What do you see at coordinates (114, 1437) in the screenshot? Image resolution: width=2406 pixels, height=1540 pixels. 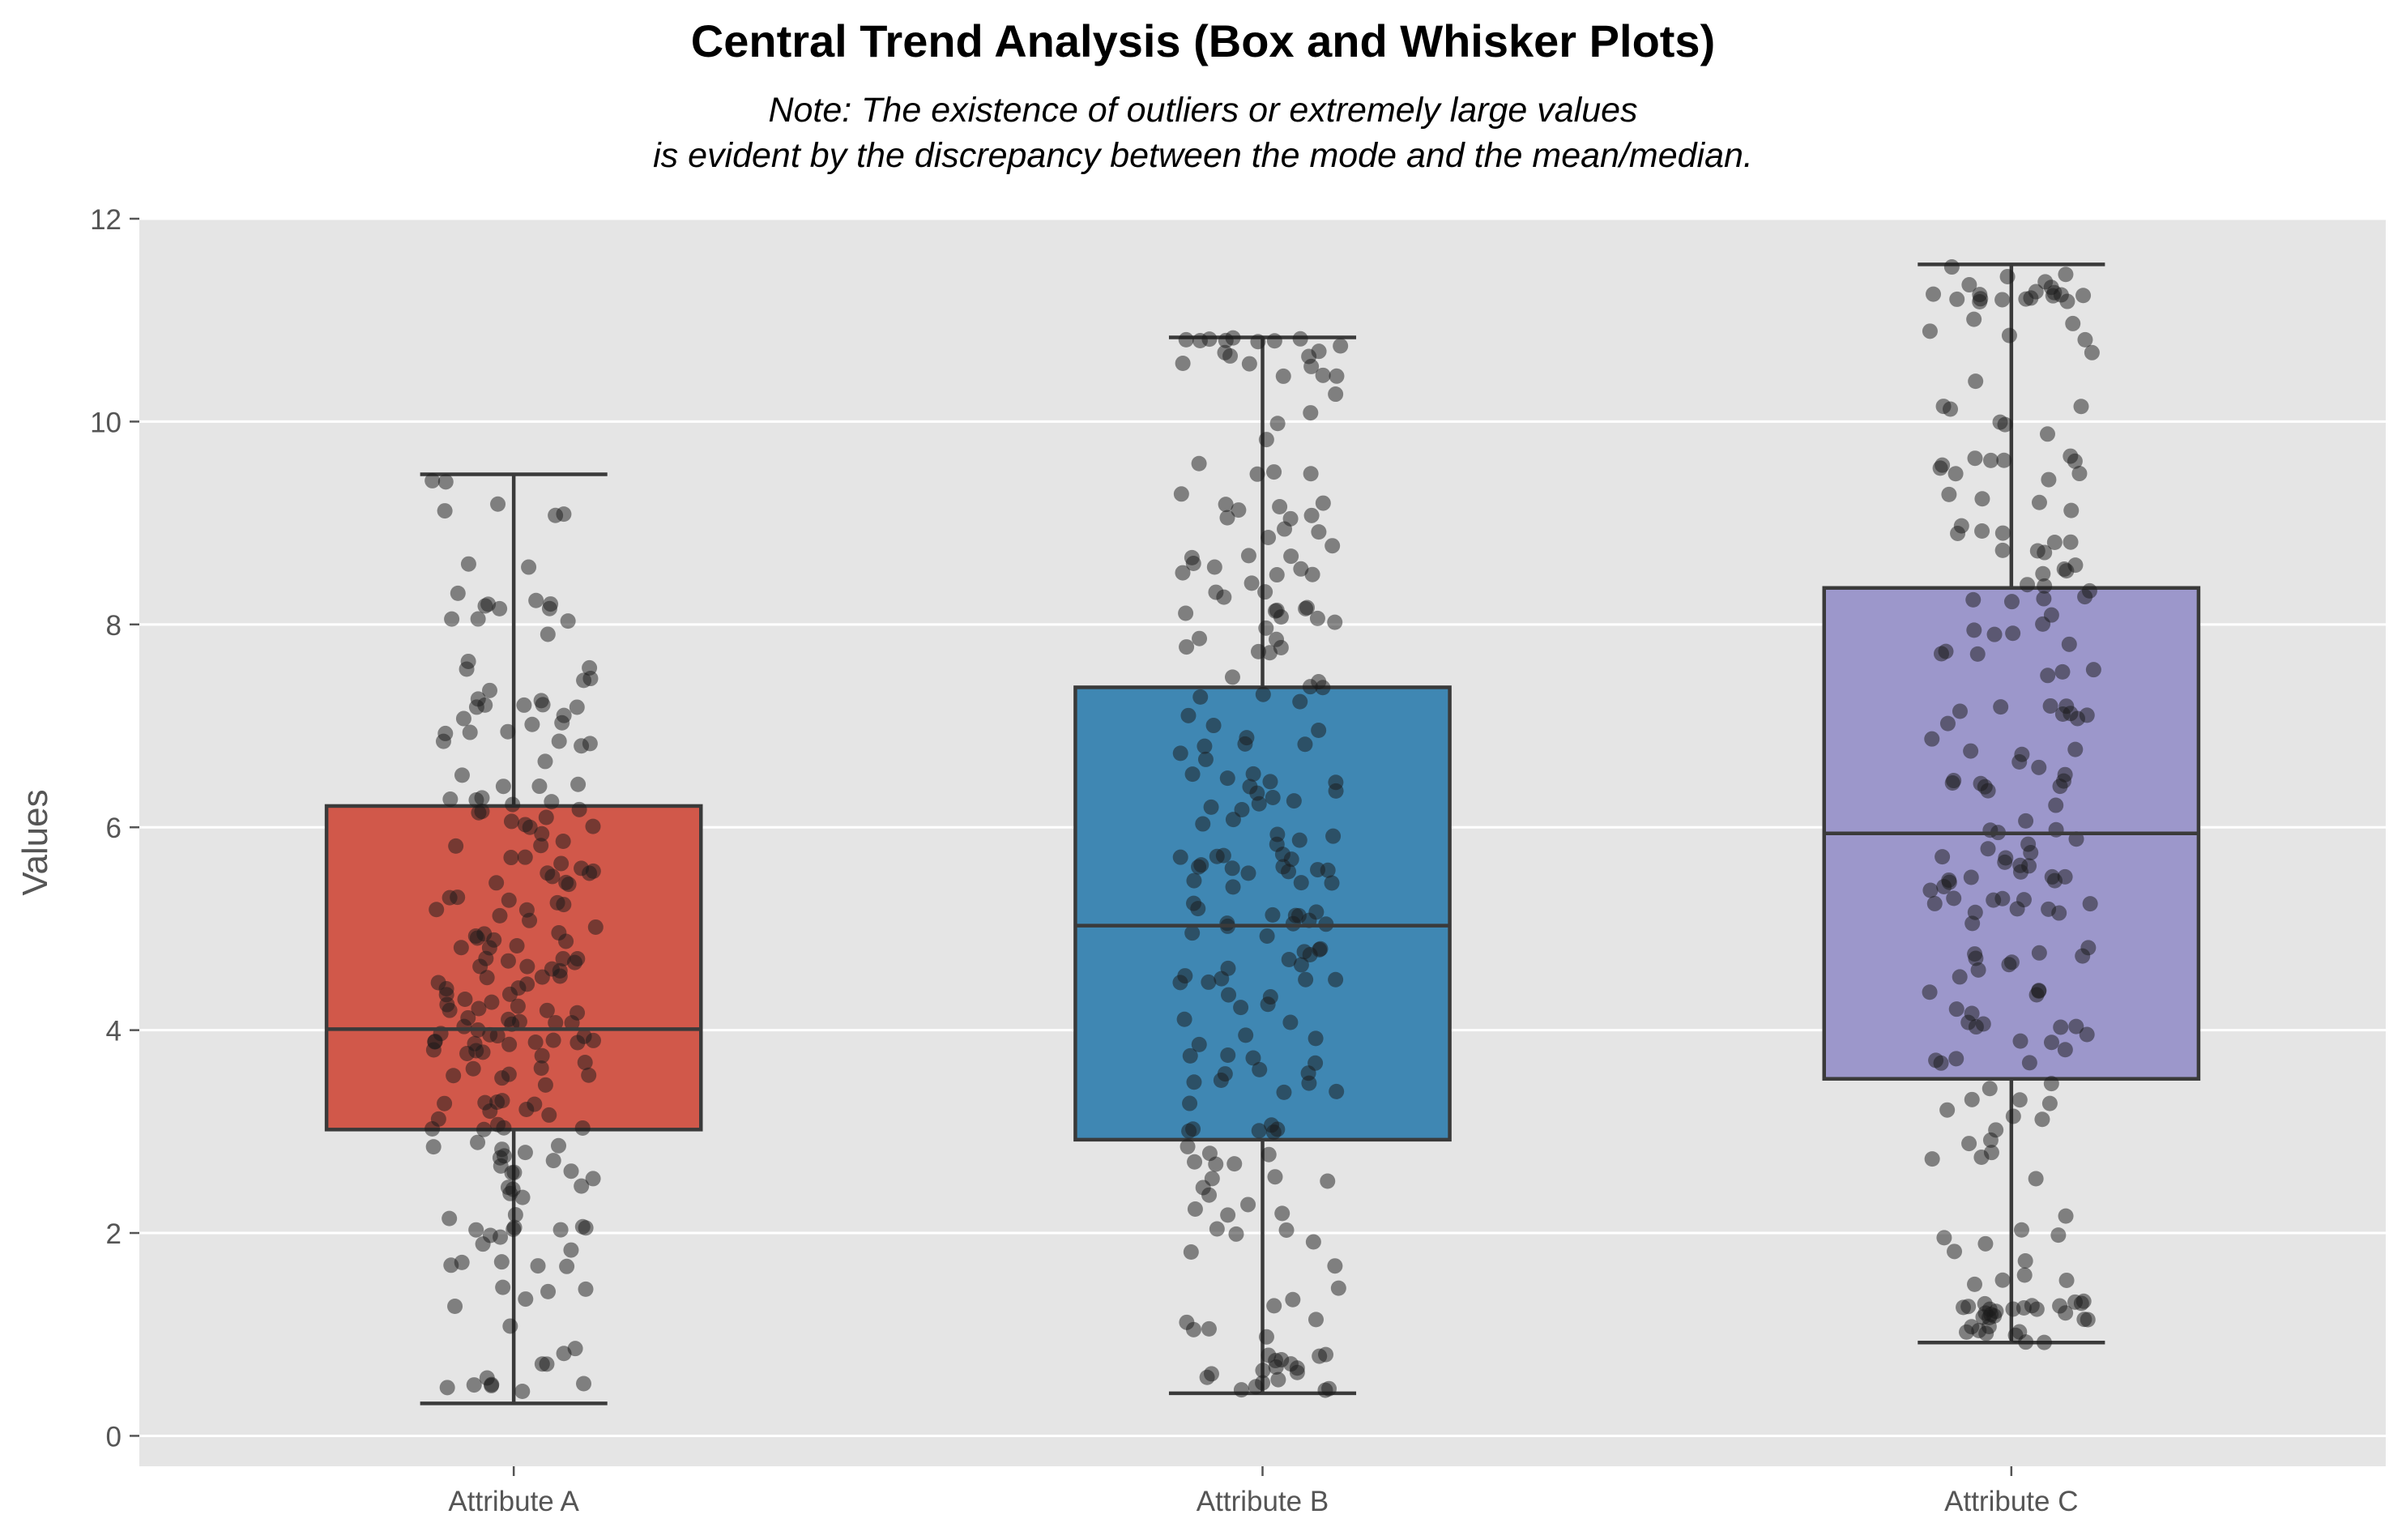 I see `y-tick-label: 0` at bounding box center [114, 1437].